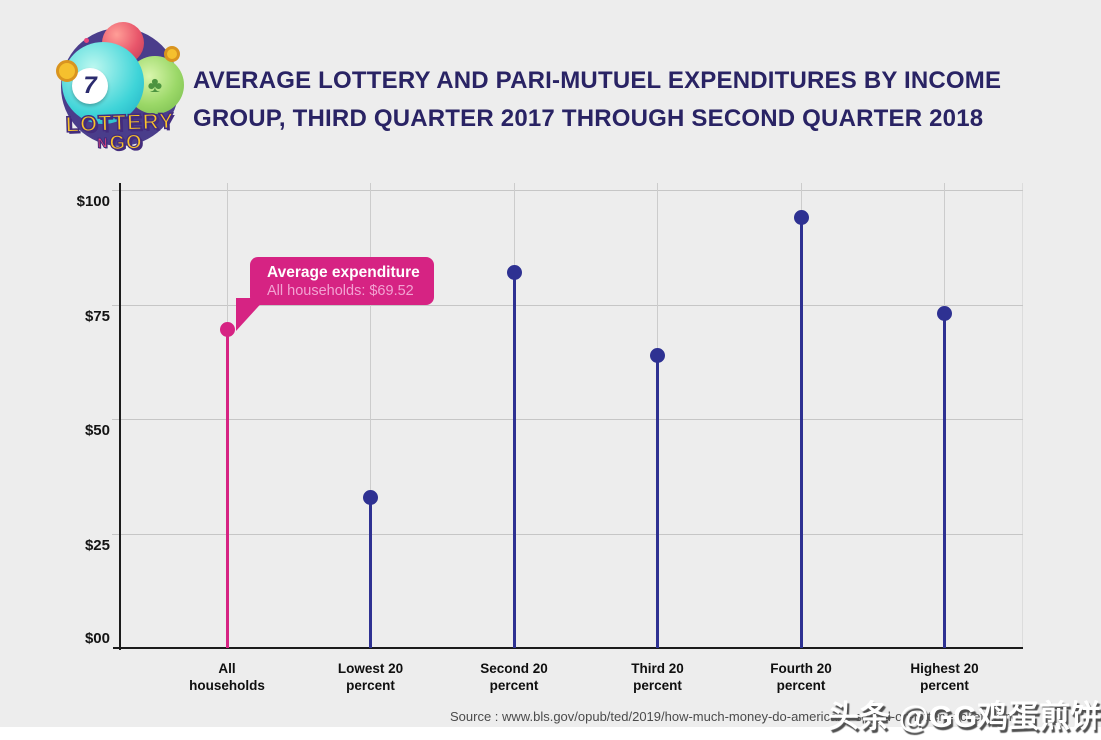 This screenshot has height=740, width=1101. What do you see at coordinates (155, 84) in the screenshot?
I see `clover-icon: ♣` at bounding box center [155, 84].